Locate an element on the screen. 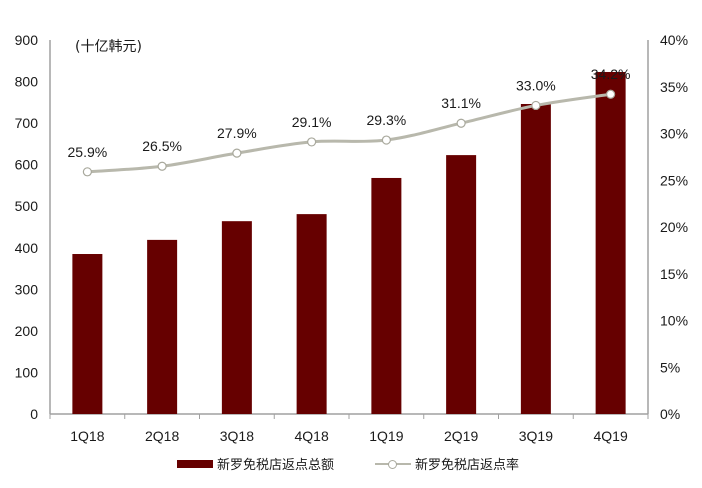  y-tick-label: 300 is located at coordinates (27, 289).